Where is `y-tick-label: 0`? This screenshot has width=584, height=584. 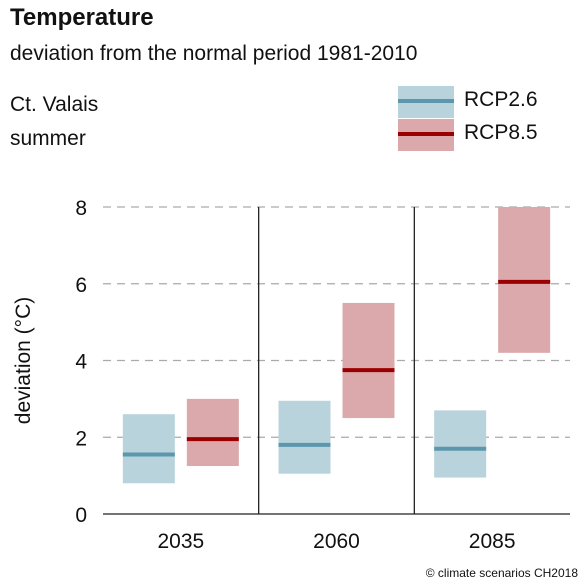
y-tick-label: 0 is located at coordinates (81, 515).